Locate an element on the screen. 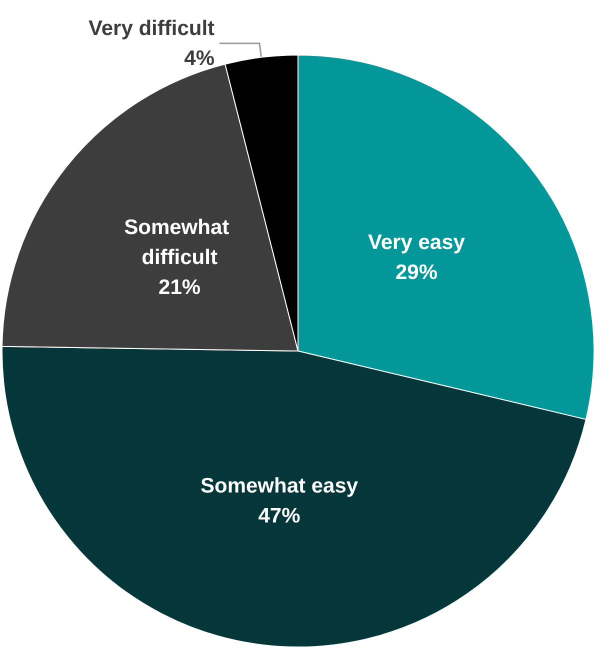  data-label: 21% is located at coordinates (179, 287).